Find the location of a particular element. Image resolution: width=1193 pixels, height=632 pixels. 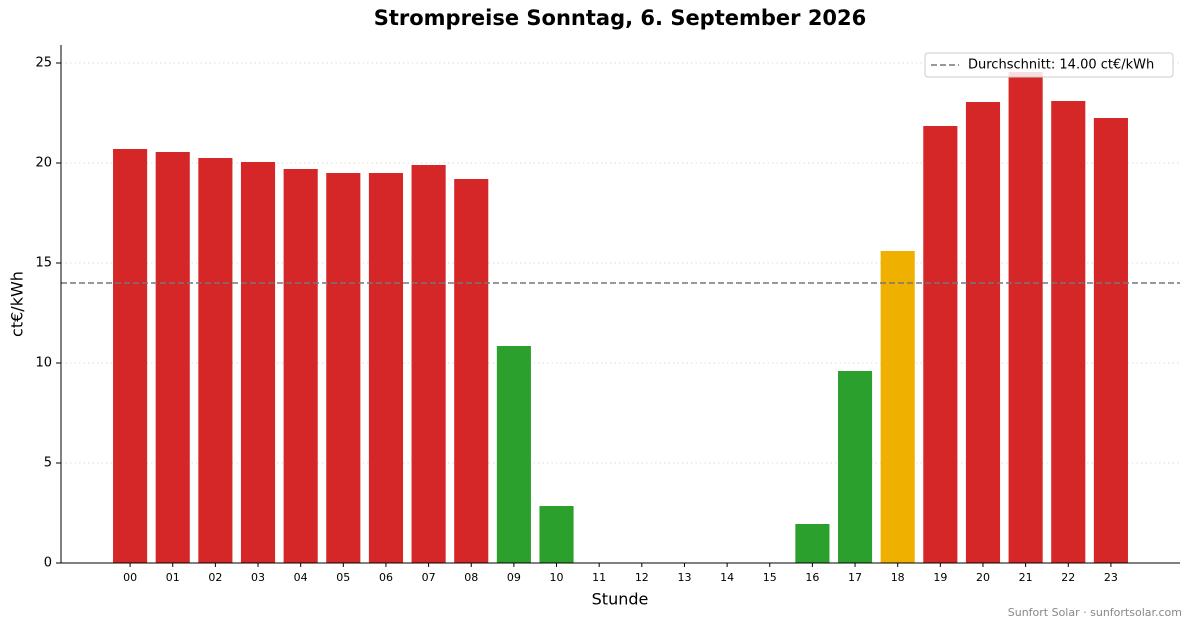

x-tick-label: 06 is located at coordinates (386, 577).